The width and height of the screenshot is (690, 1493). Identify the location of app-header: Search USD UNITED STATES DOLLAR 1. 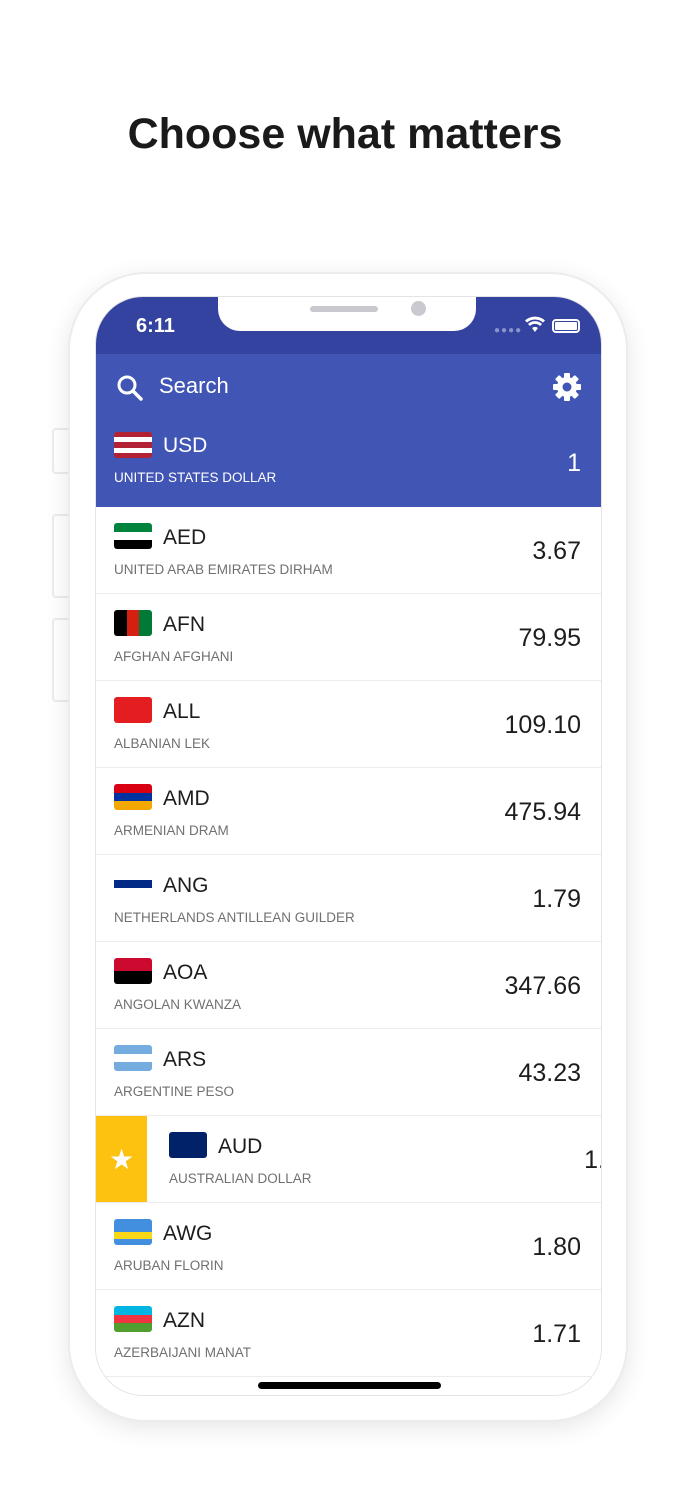
(348, 430).